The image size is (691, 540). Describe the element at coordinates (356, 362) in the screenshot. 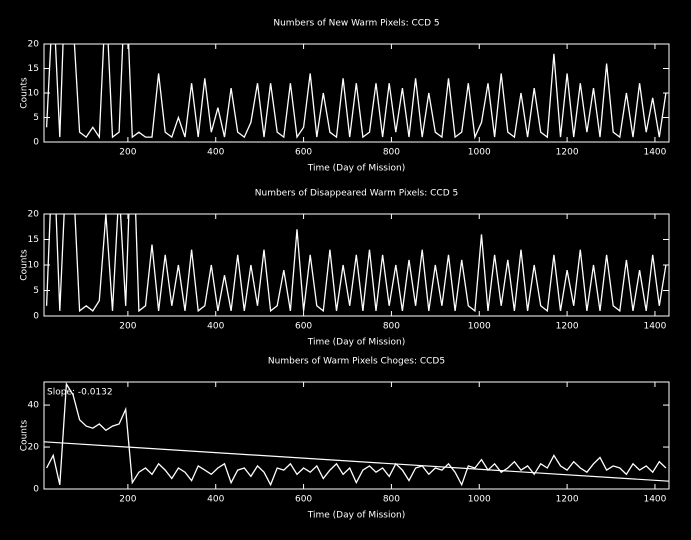

I see `panel-title: Numbers of Warm Pixels Choges: CCD5` at that location.